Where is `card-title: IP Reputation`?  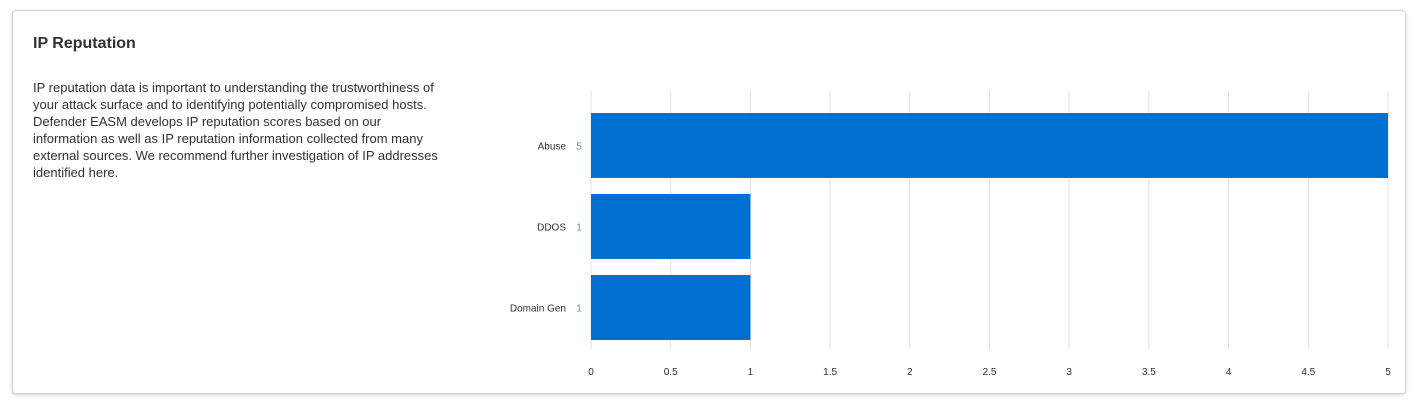 card-title: IP Reputation is located at coordinates (84, 43).